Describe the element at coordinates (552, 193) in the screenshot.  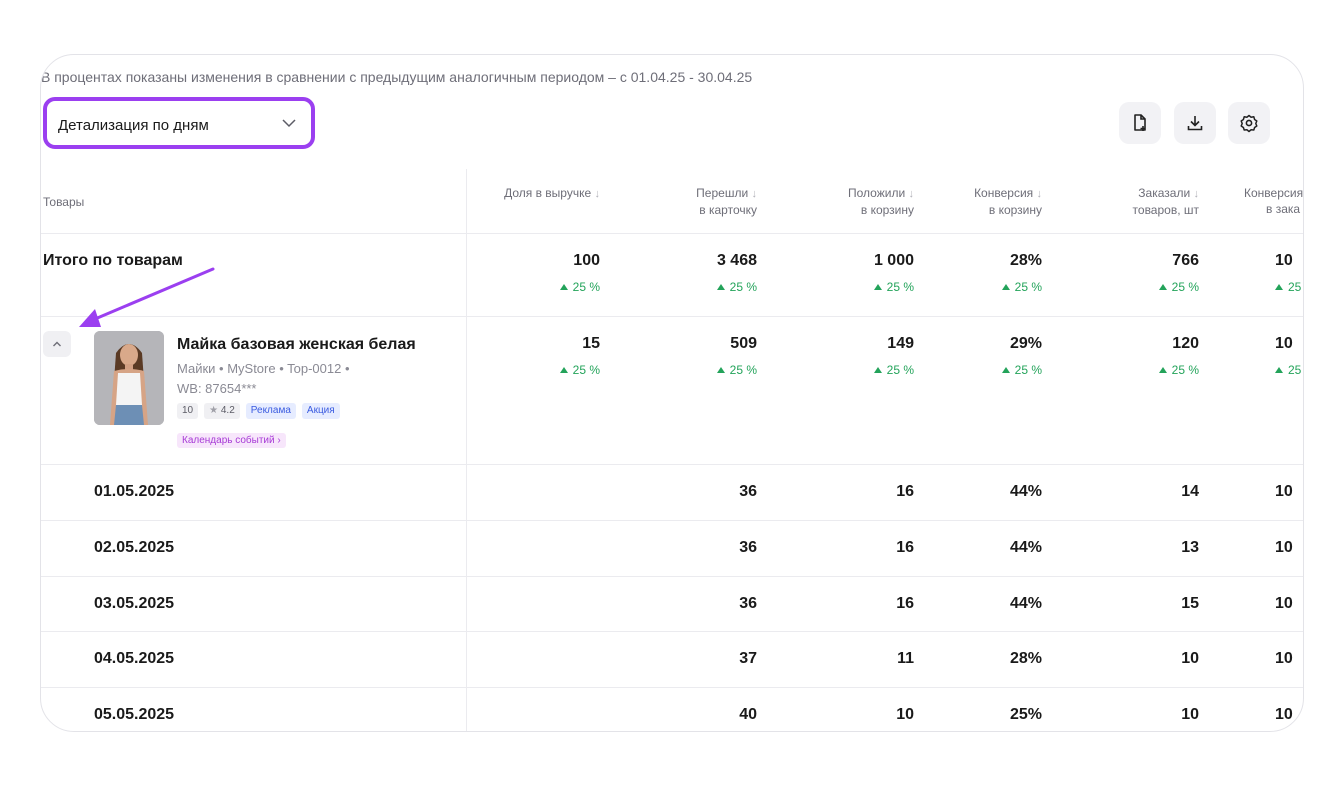
I see `col-revenue-share-header: Доля в выручке ↓` at that location.